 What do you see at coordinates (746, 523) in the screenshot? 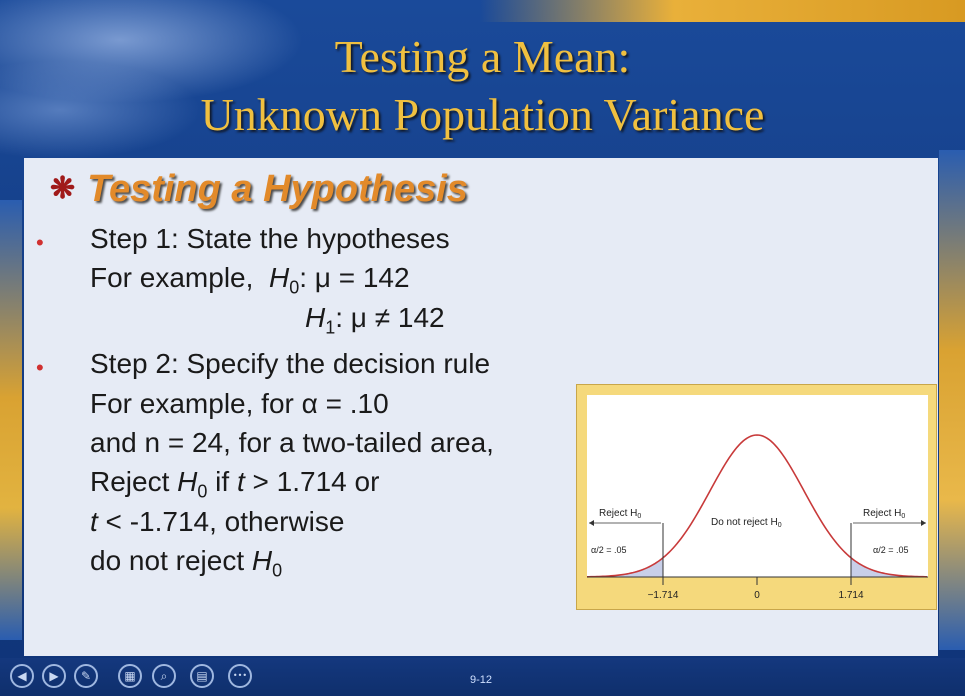
I see `do-not-reject-label: Do not reject H0` at bounding box center [746, 523].